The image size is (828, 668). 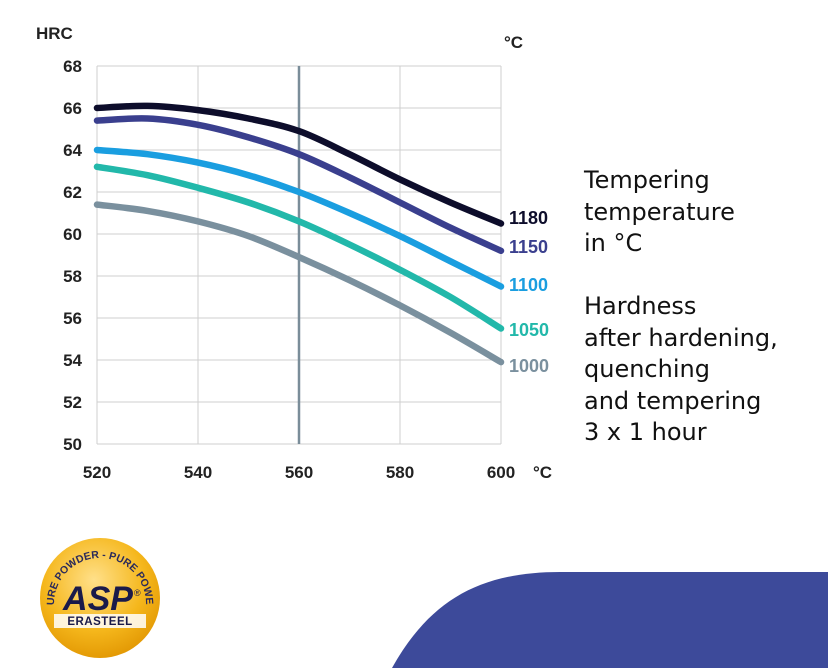 What do you see at coordinates (501, 472) in the screenshot?
I see `x-tick-label: 600` at bounding box center [501, 472].